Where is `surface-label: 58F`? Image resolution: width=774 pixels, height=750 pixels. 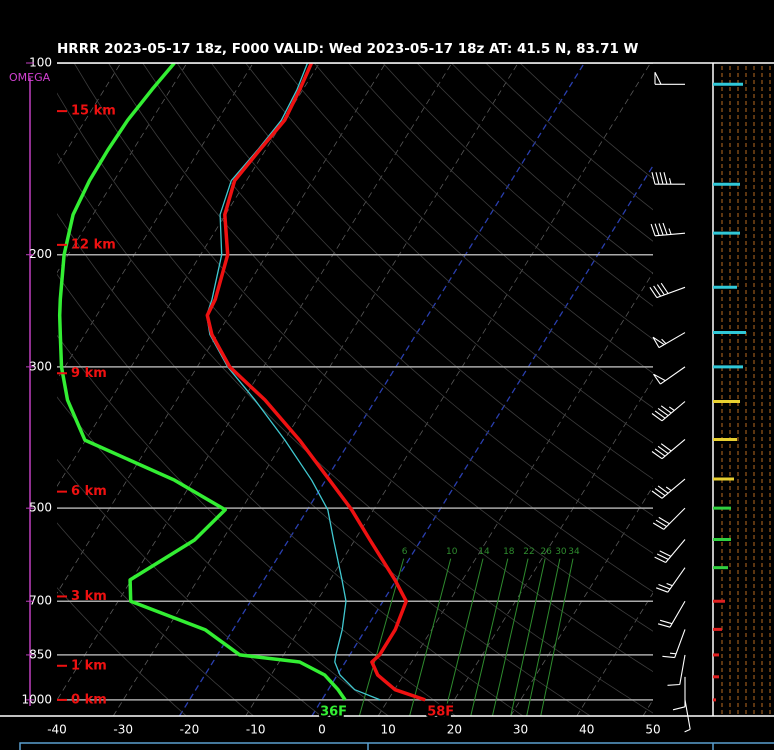
surface-label: 58F is located at coordinates (440, 712).